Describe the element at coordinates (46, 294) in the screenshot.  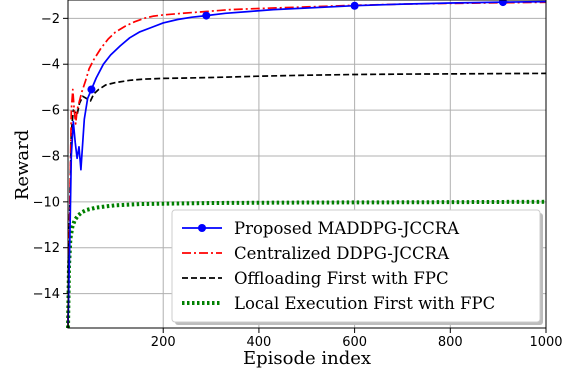
I see `y-tick-label: −14` at that location.